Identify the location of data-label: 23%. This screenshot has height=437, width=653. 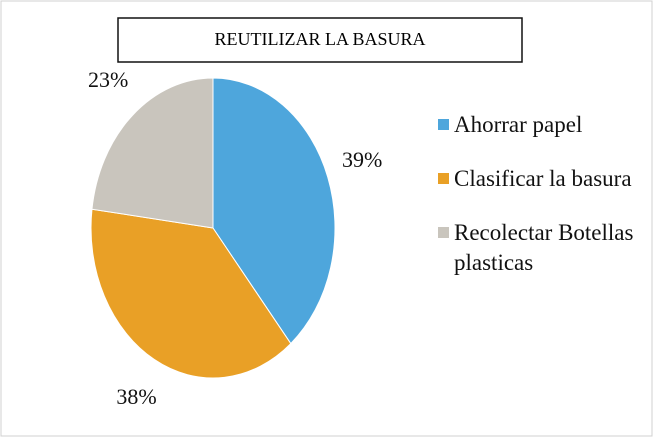
(108, 79).